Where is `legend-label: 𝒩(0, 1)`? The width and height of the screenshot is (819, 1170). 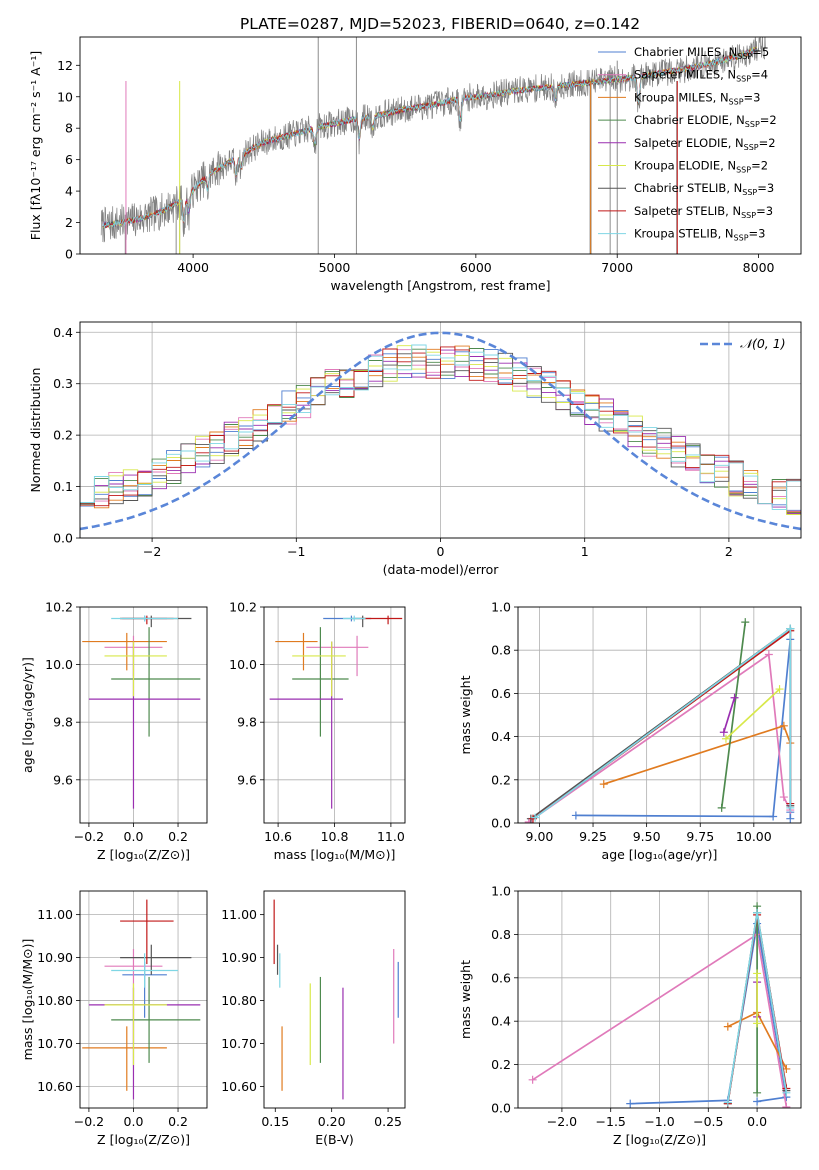 legend-label: 𝒩(0, 1) is located at coordinates (763, 343).